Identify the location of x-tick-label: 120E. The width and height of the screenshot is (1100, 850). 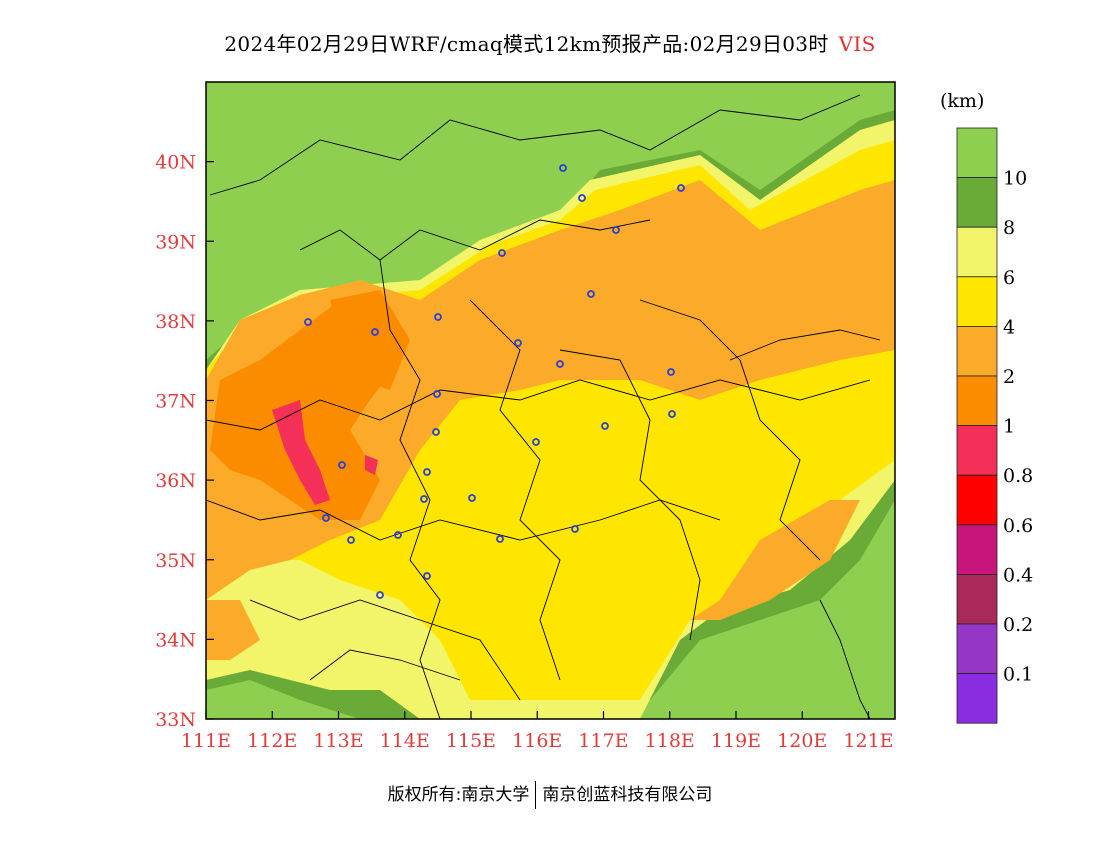
(802, 741).